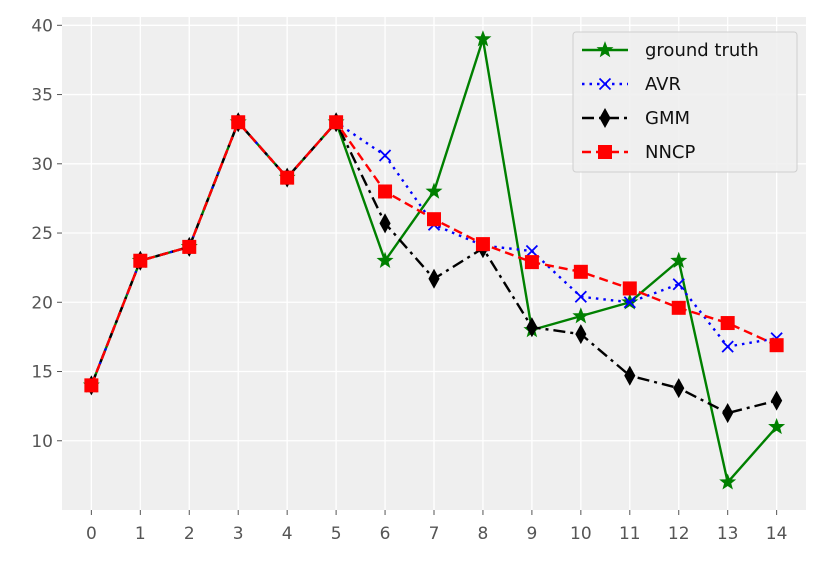 Image resolution: width=831 pixels, height=563 pixels. What do you see at coordinates (140, 534) in the screenshot?
I see `x-tick-label: 1` at bounding box center [140, 534].